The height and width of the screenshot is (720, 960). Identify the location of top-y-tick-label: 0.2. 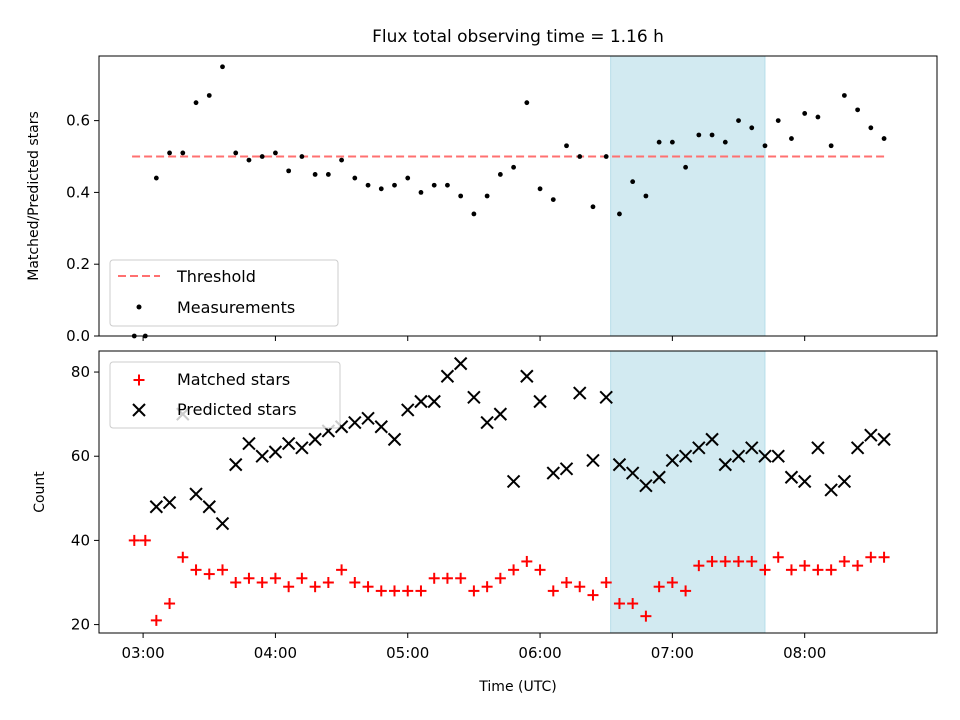
(78, 264).